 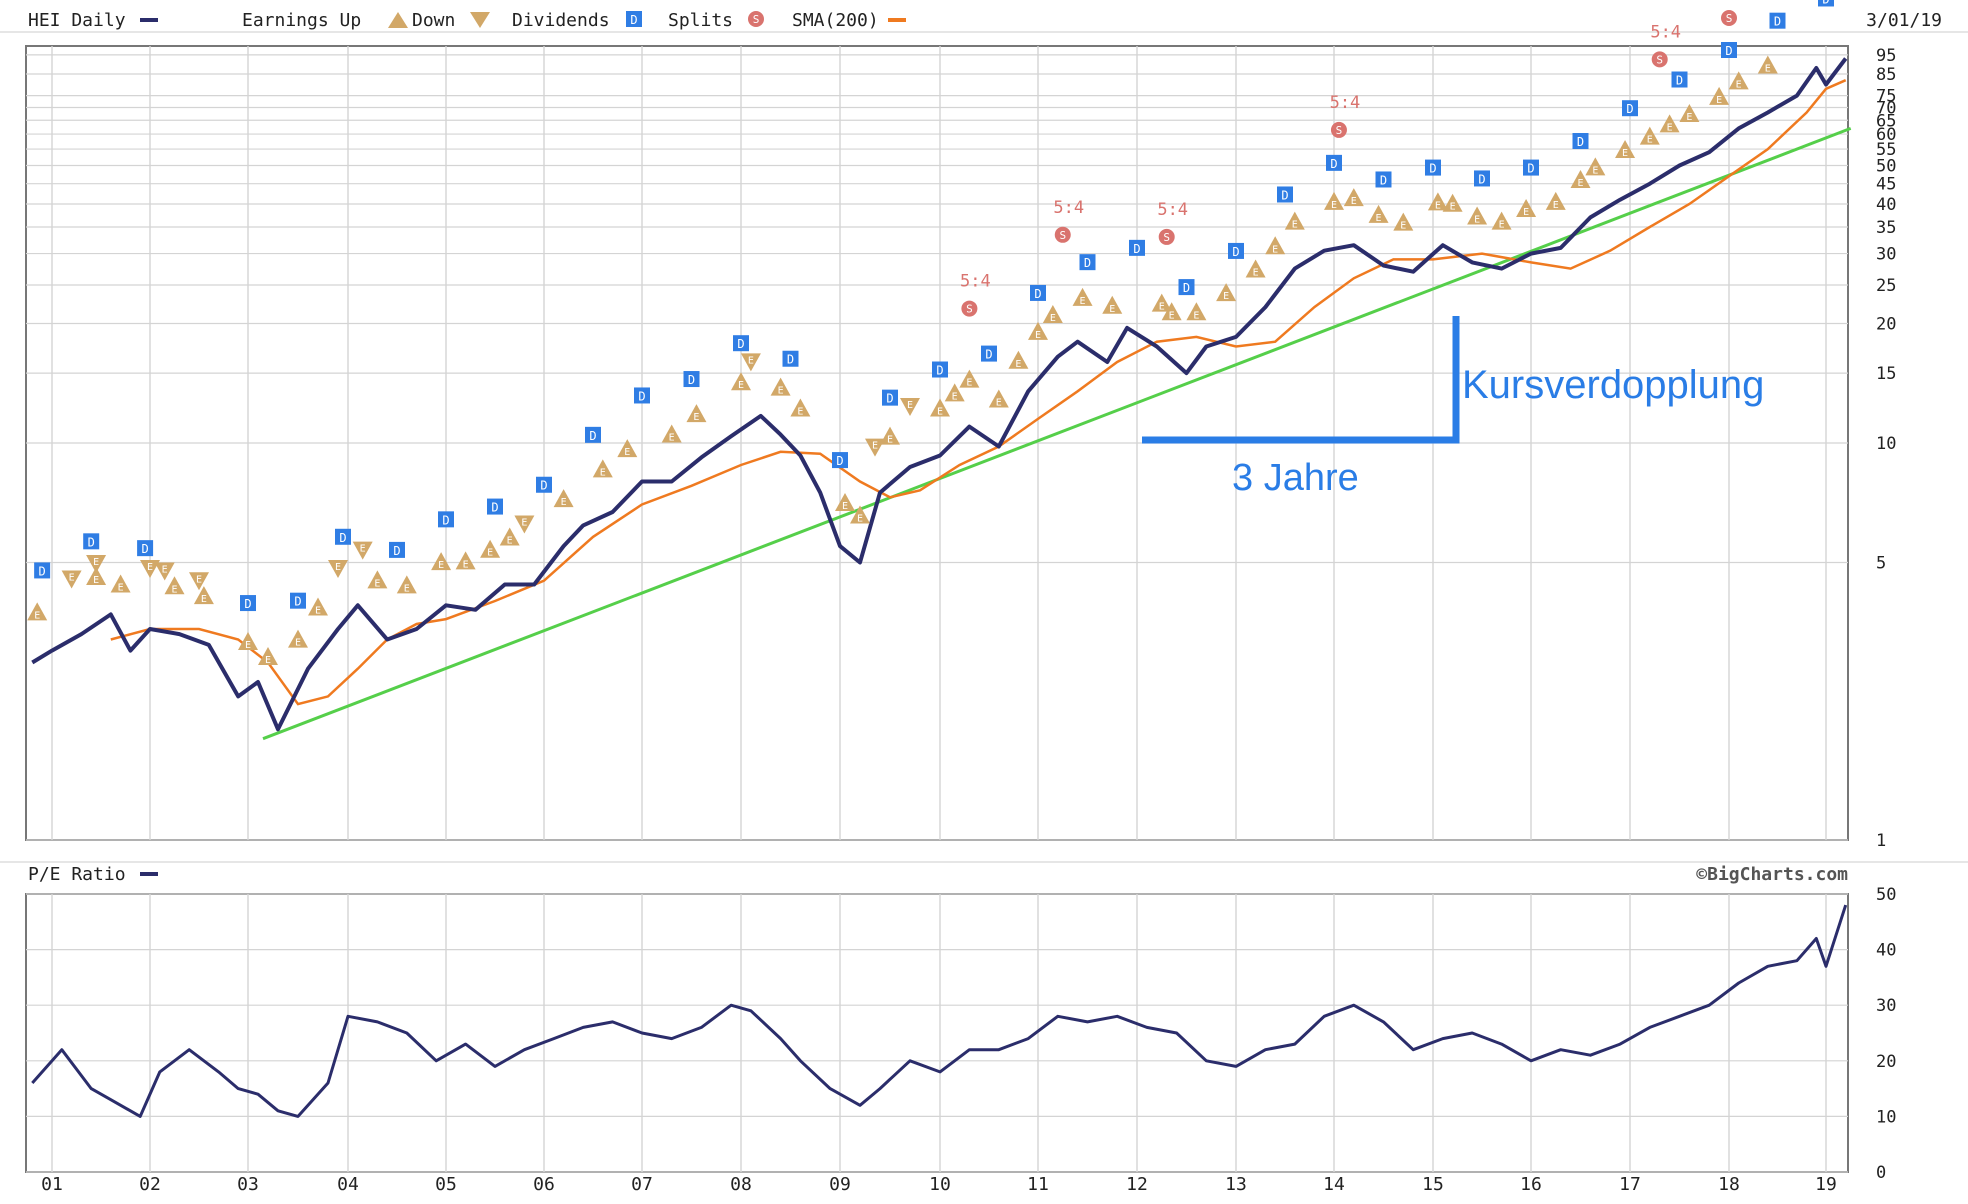 What do you see at coordinates (1453, 407) in the screenshot?
I see `doubling-annotation: Kursverdopplung 3 Jahre` at bounding box center [1453, 407].